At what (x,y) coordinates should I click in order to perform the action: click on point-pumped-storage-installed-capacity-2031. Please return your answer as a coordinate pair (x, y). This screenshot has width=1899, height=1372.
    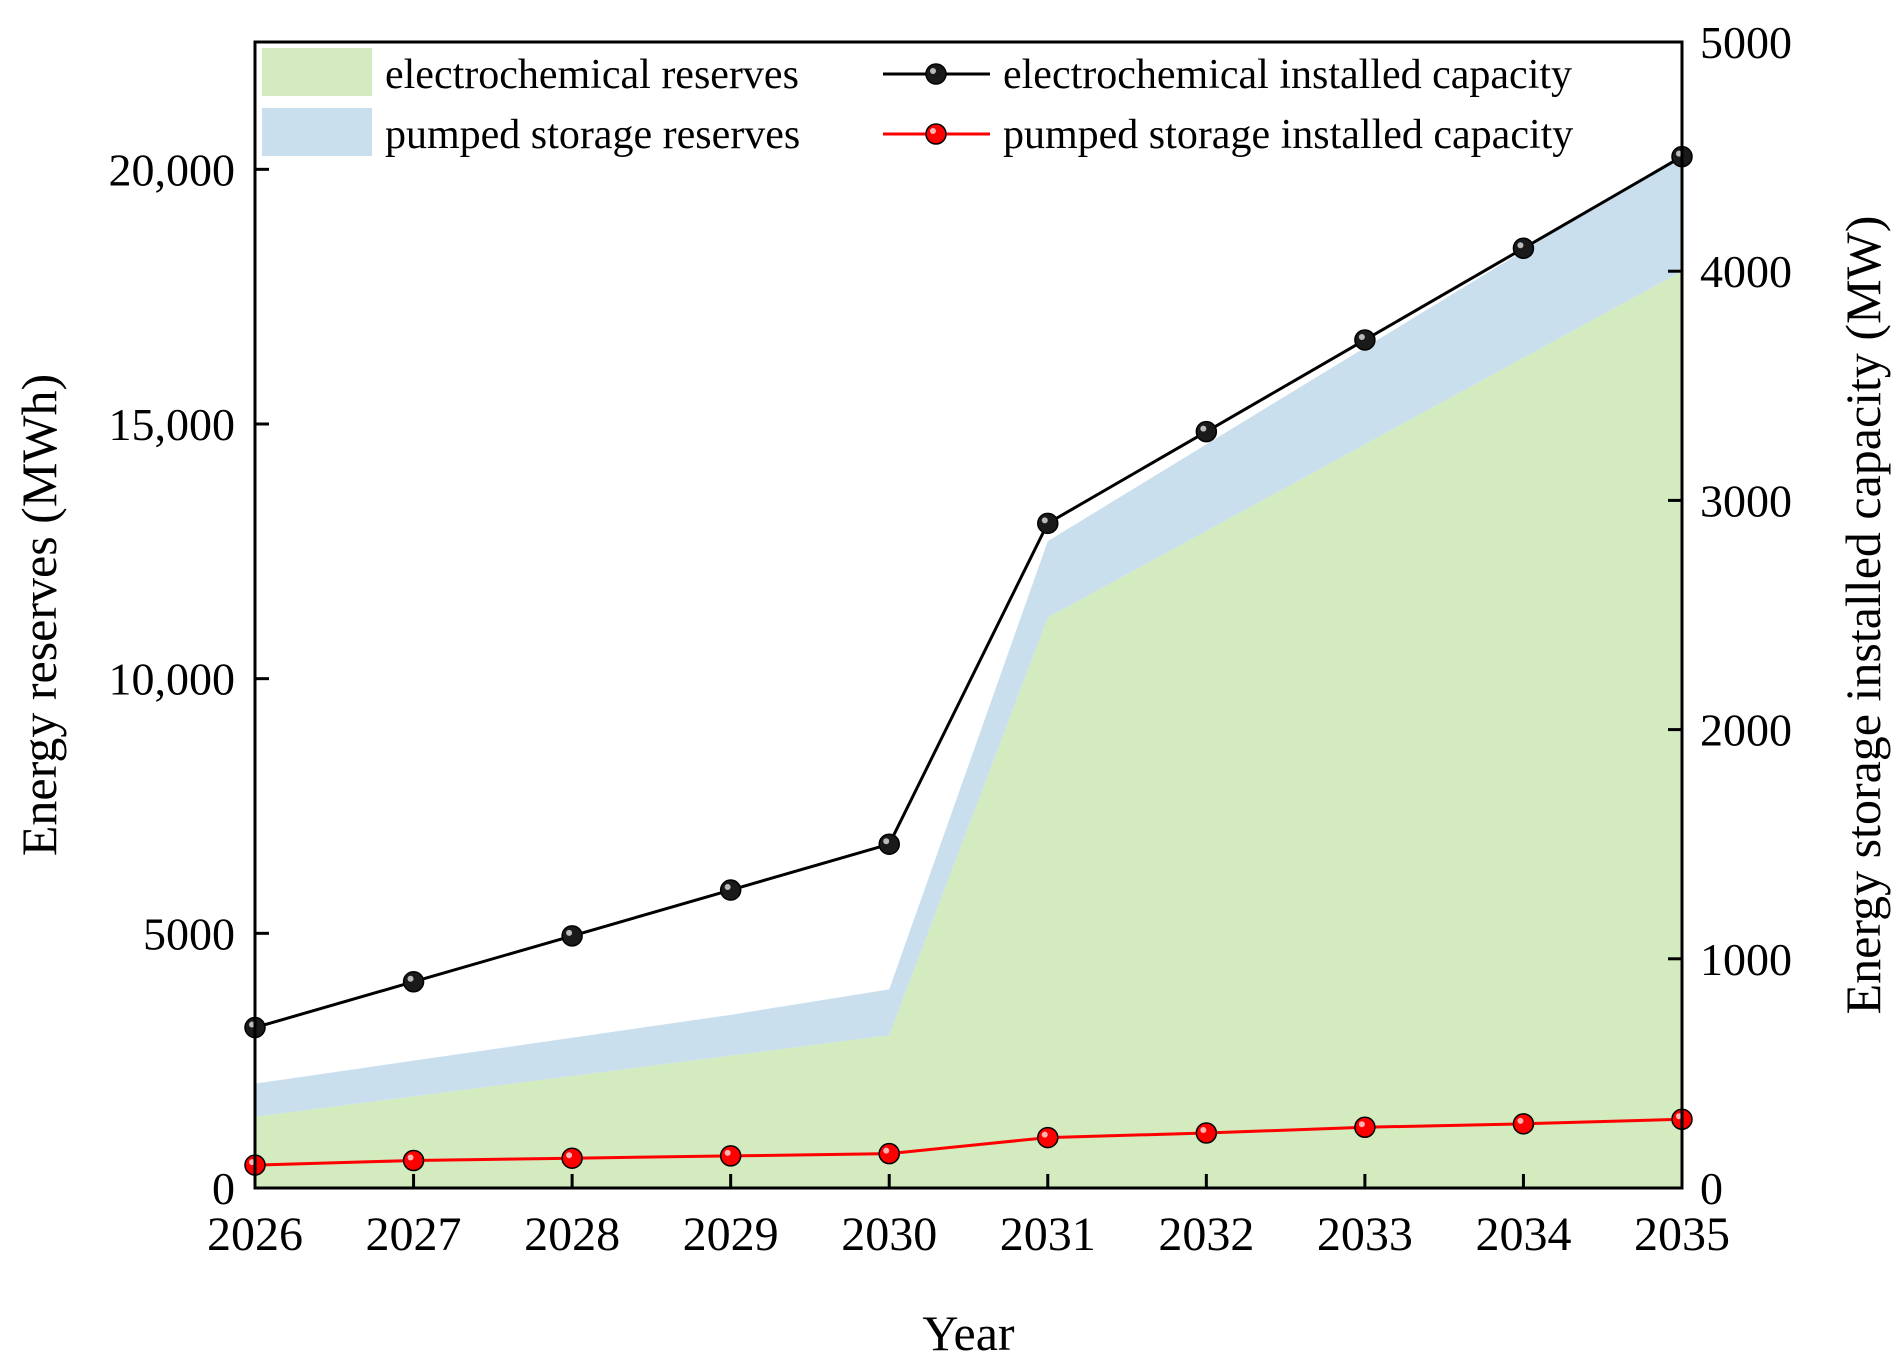
    Looking at the image, I should click on (1048, 1137).